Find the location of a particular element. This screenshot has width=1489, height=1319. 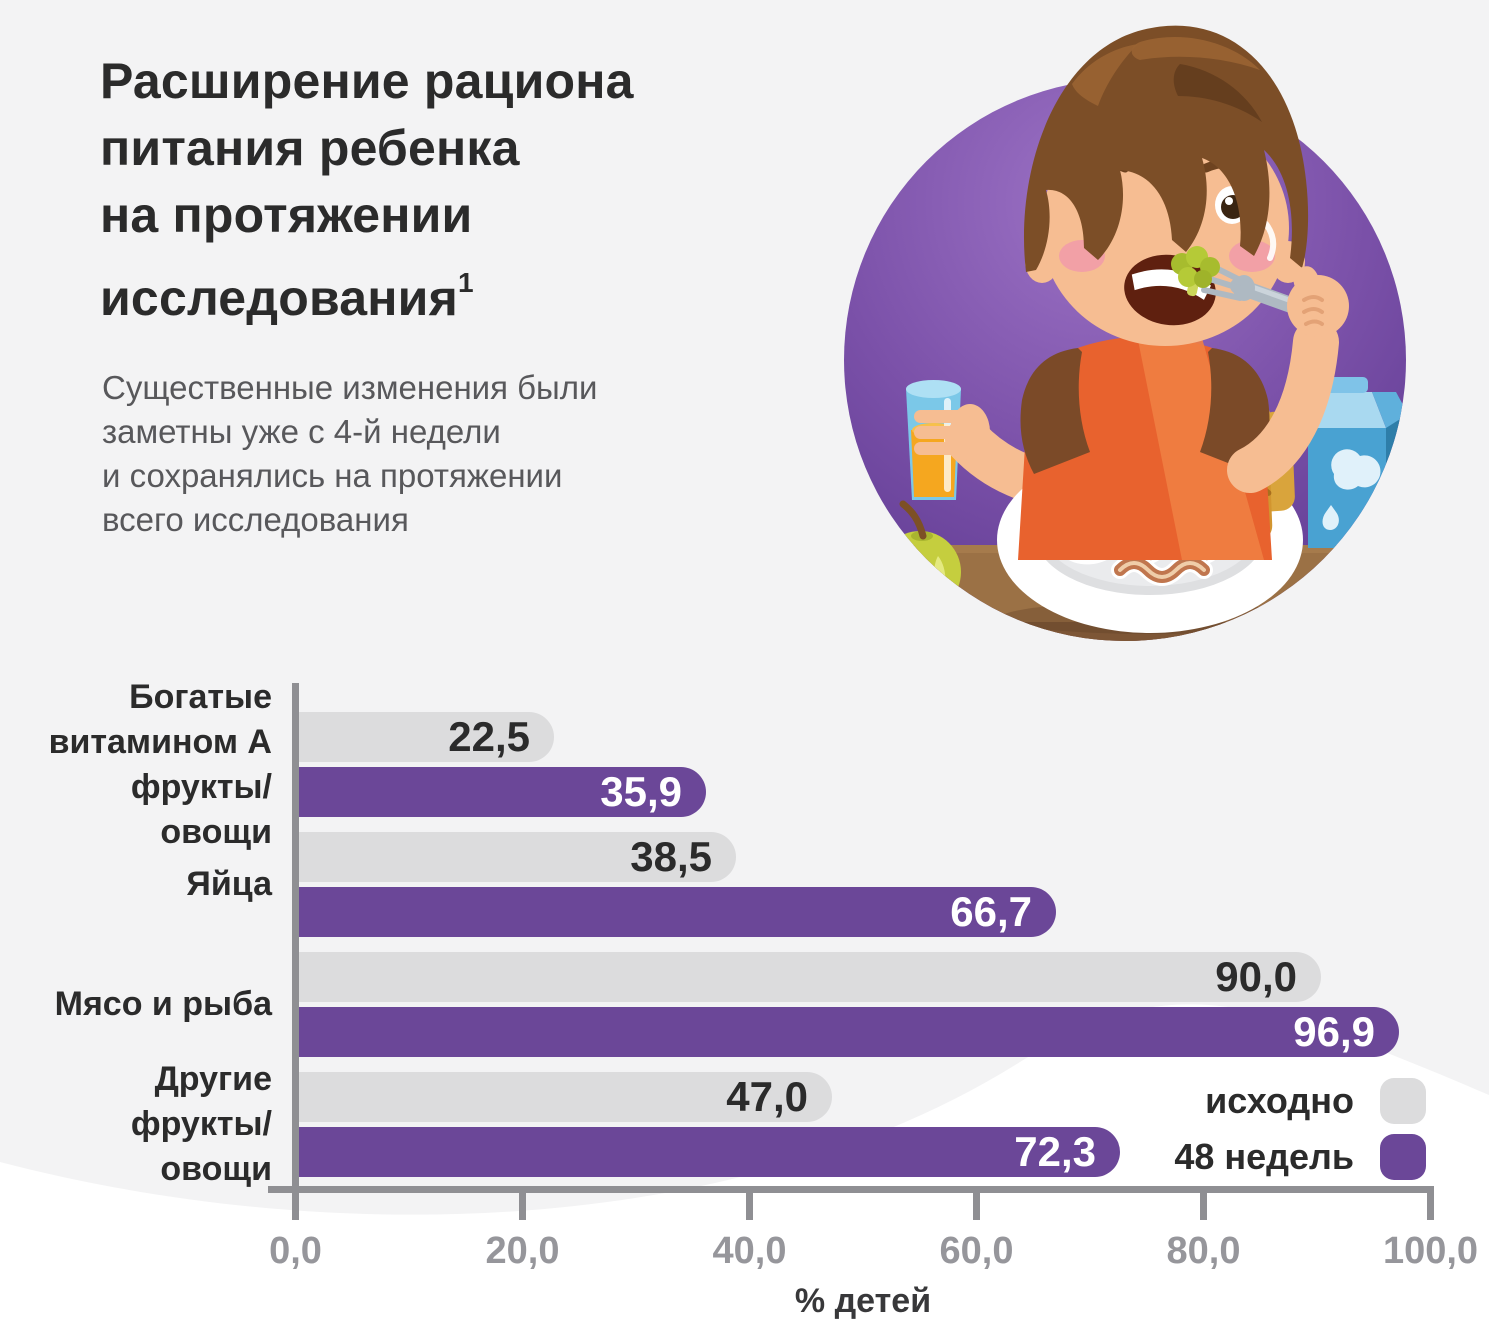

title-line: питания ребенка is located at coordinates (310, 148).